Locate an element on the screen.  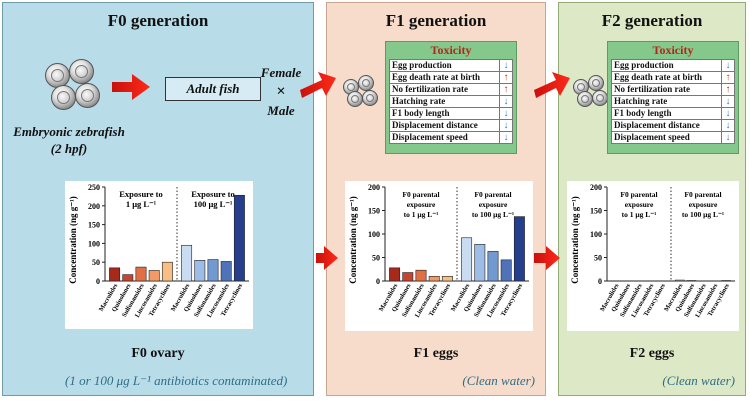
toxicity-row: Egg death rate at birth ↑ is located at coordinates (451, 77).